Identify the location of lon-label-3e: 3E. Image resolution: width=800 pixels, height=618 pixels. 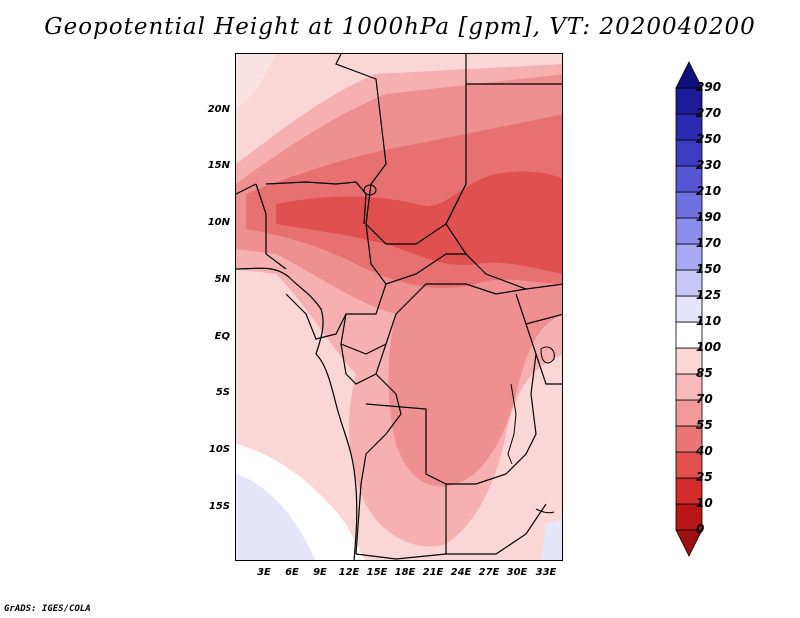
(264, 572).